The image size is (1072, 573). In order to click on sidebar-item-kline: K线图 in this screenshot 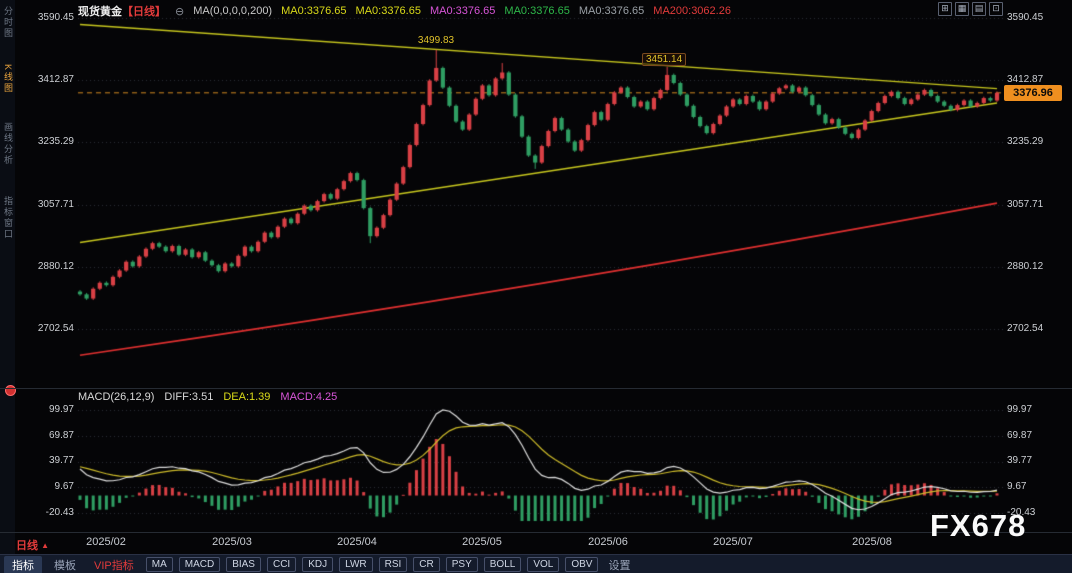, I will do `click(8, 79)`.